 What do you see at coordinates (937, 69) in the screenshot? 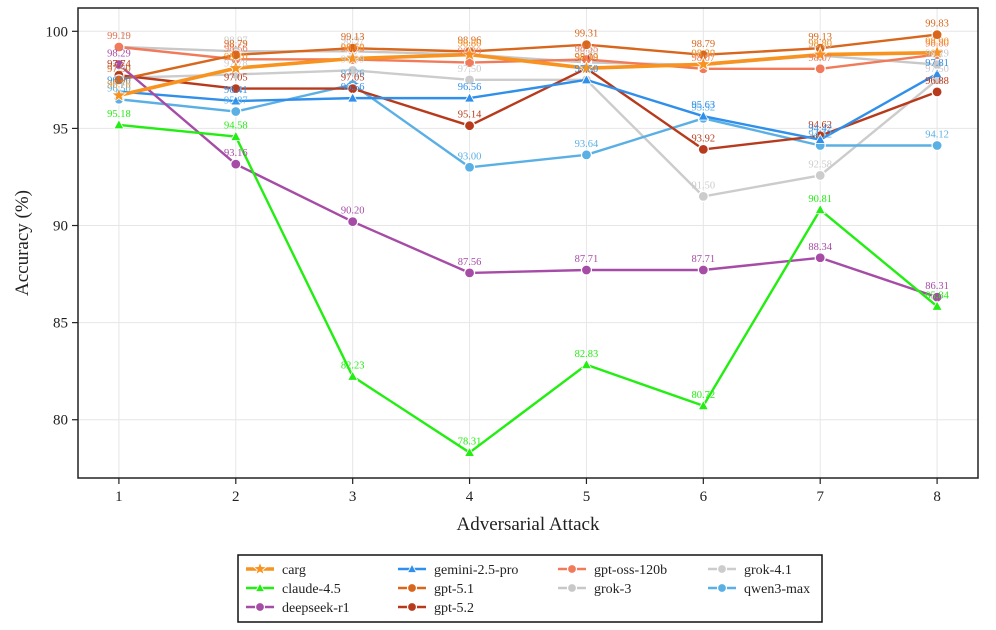
I see `data-label-grok-4-1: 97.50` at bounding box center [937, 69].